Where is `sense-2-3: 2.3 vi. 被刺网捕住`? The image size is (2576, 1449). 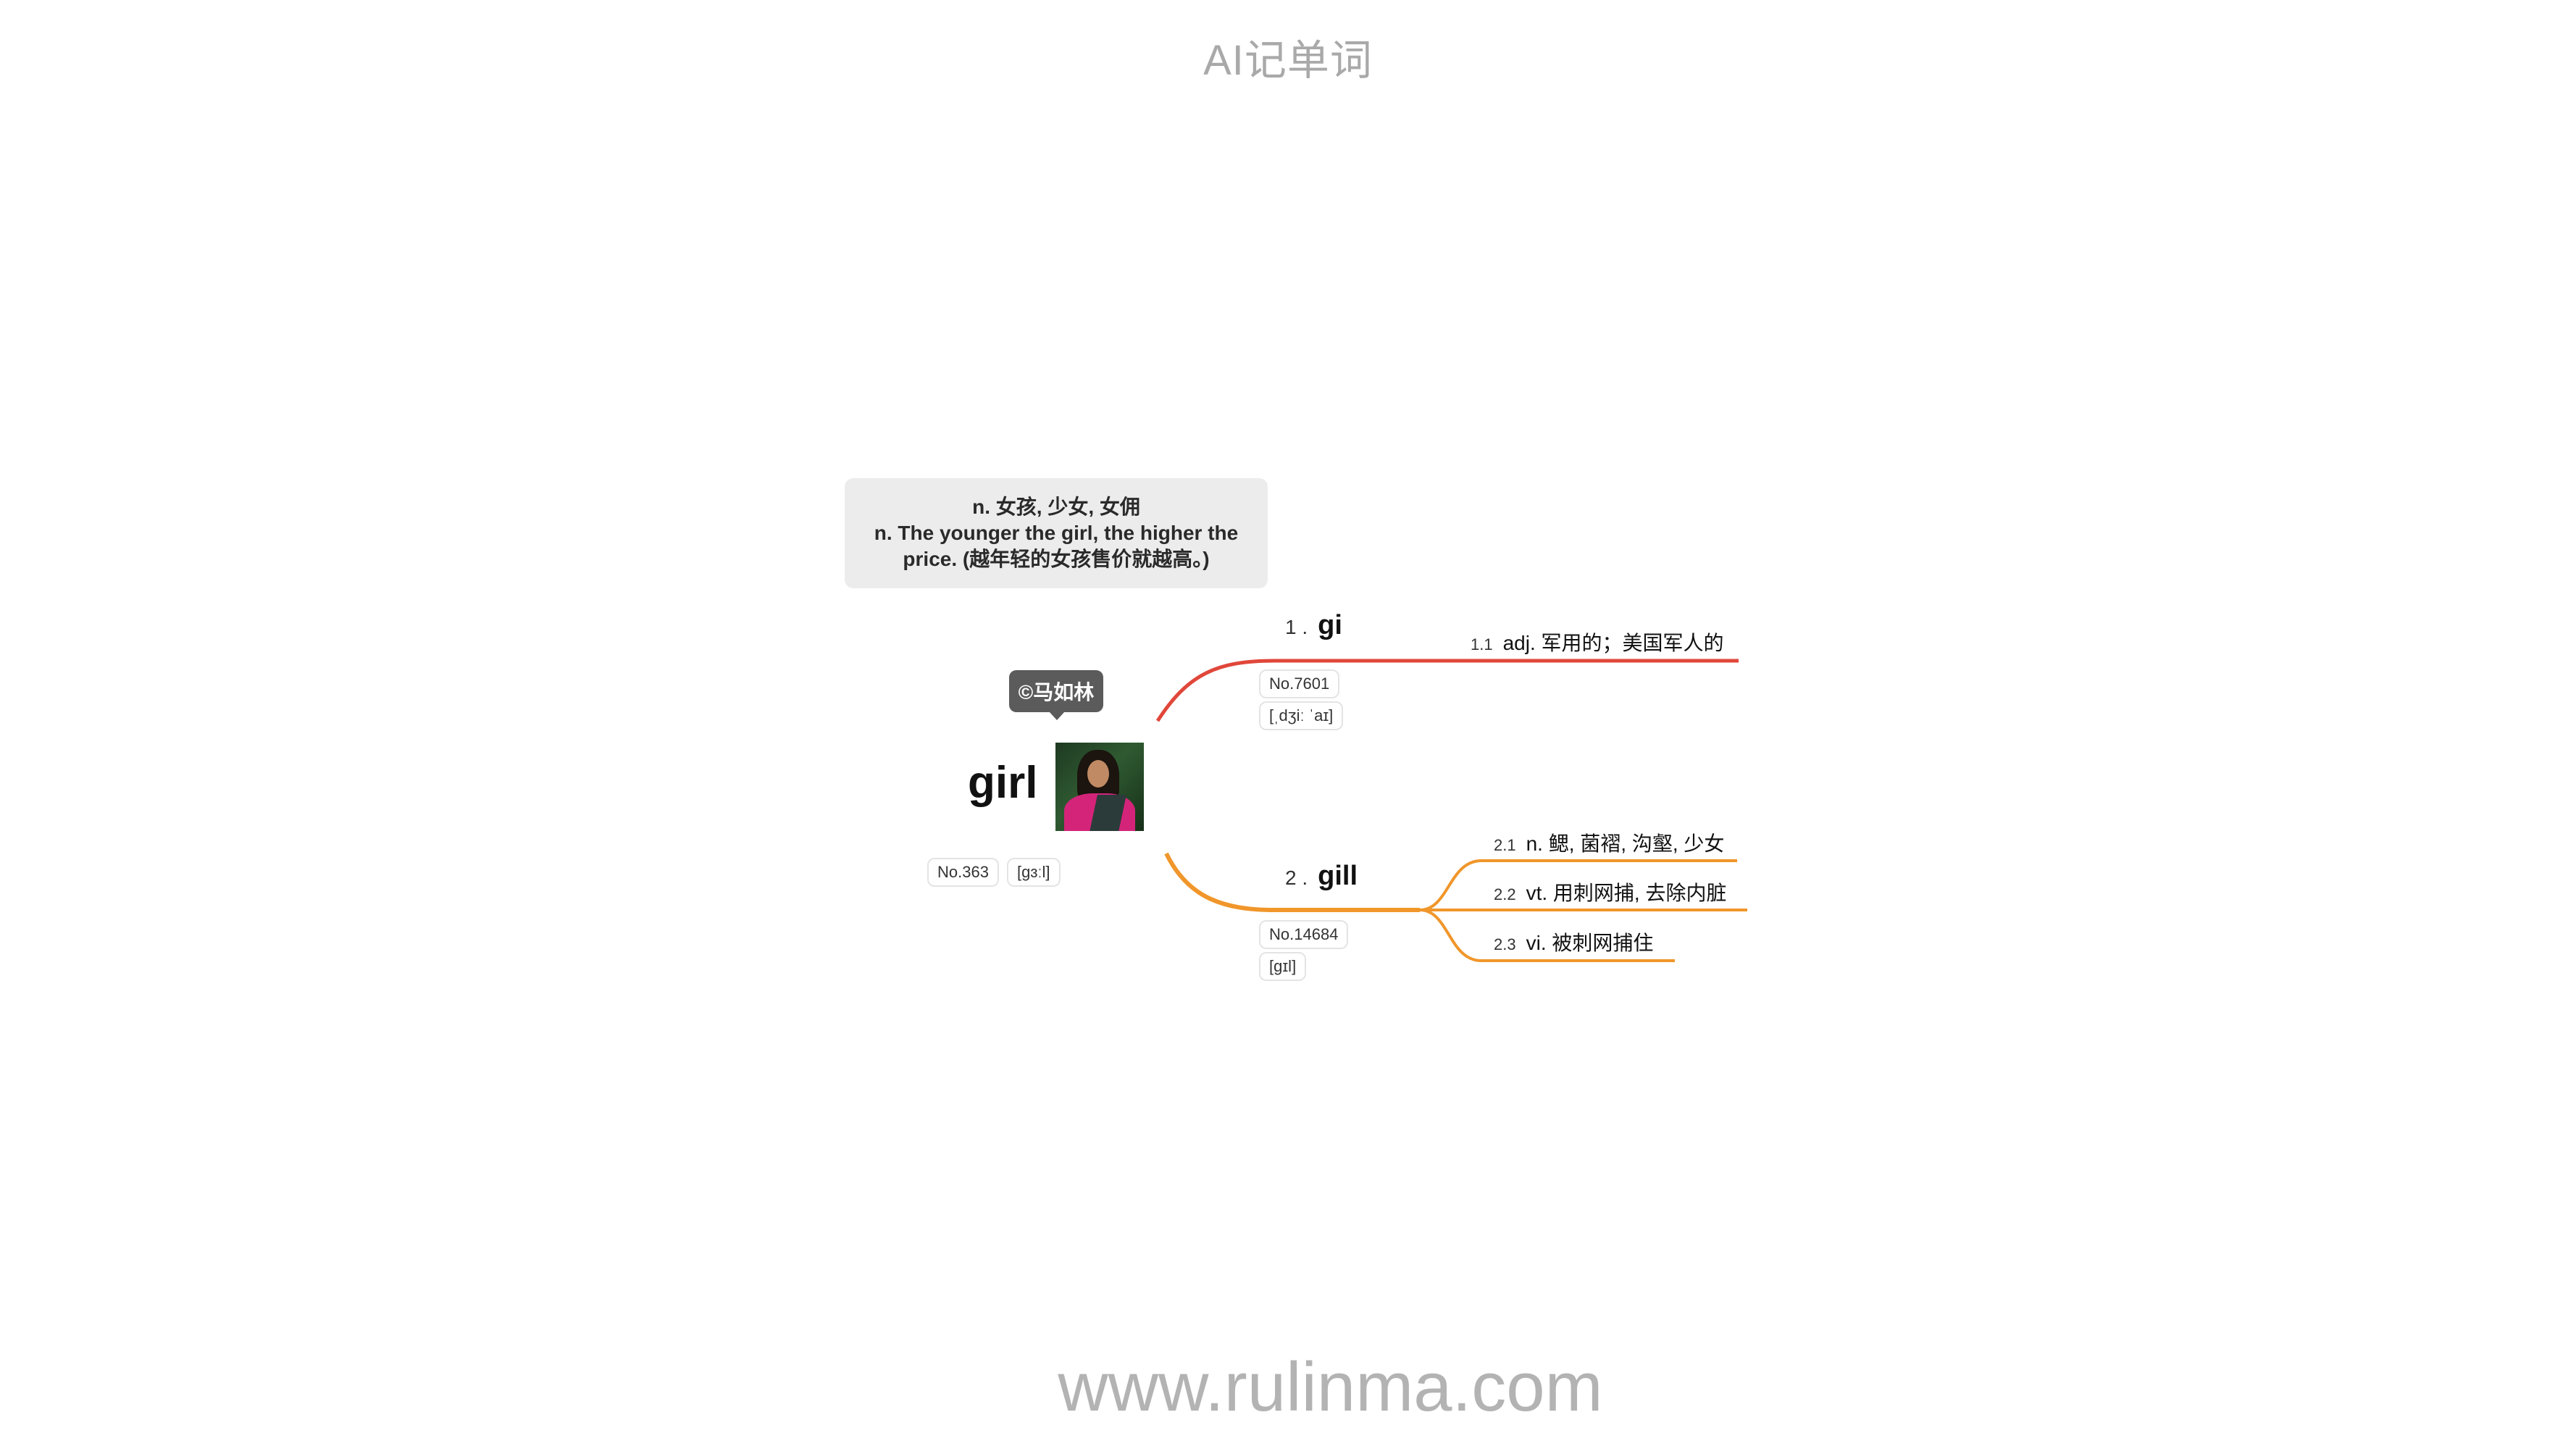 sense-2-3: 2.3 vi. 被刺网捕住 is located at coordinates (1573, 941).